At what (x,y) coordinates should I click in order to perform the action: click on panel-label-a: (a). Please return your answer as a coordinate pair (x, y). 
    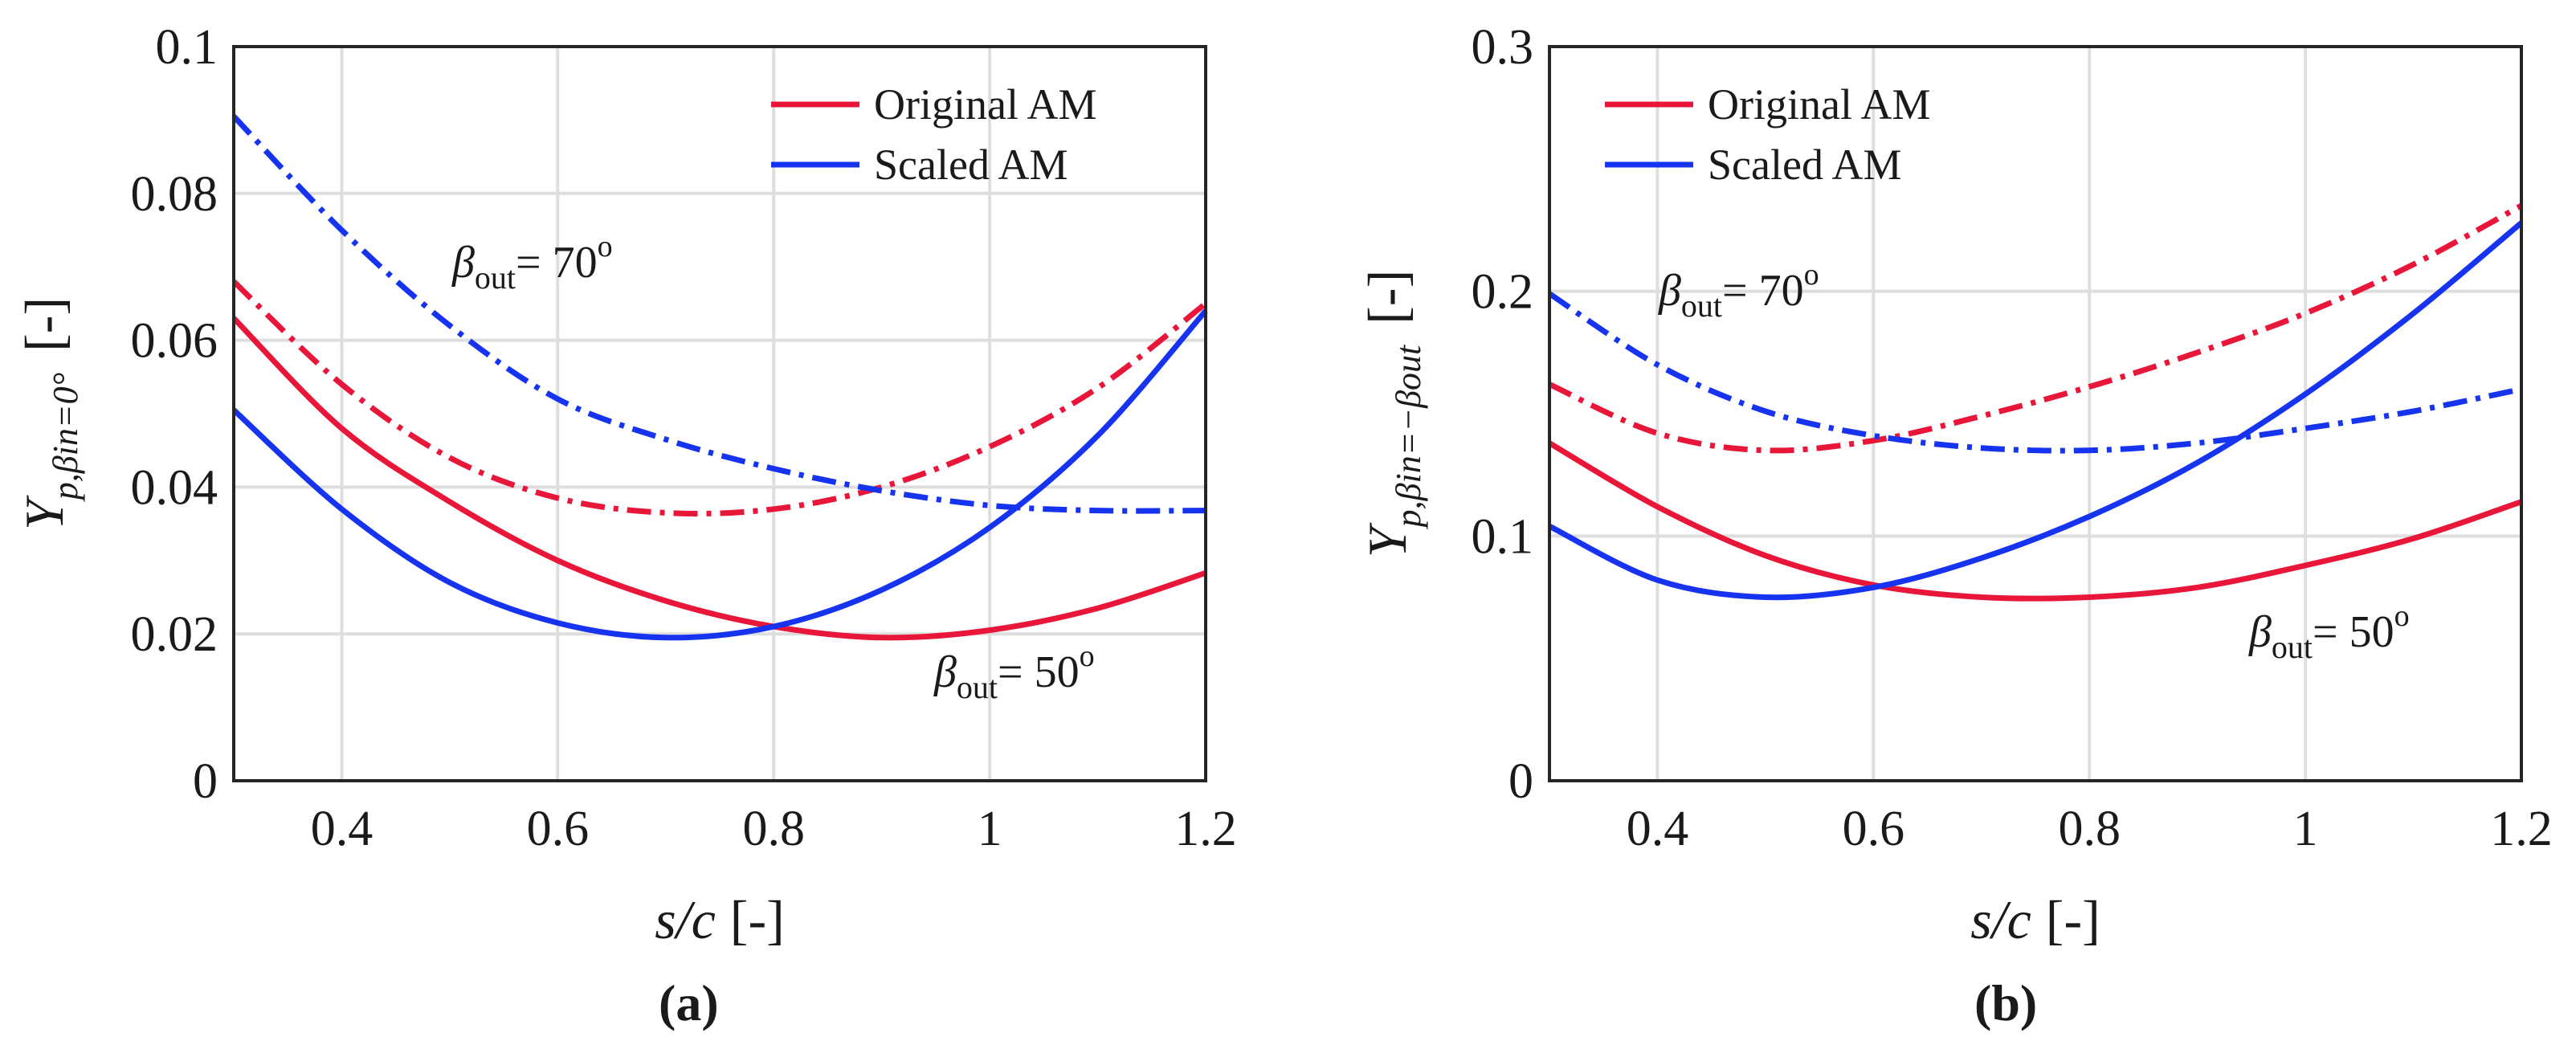
    Looking at the image, I should click on (689, 1002).